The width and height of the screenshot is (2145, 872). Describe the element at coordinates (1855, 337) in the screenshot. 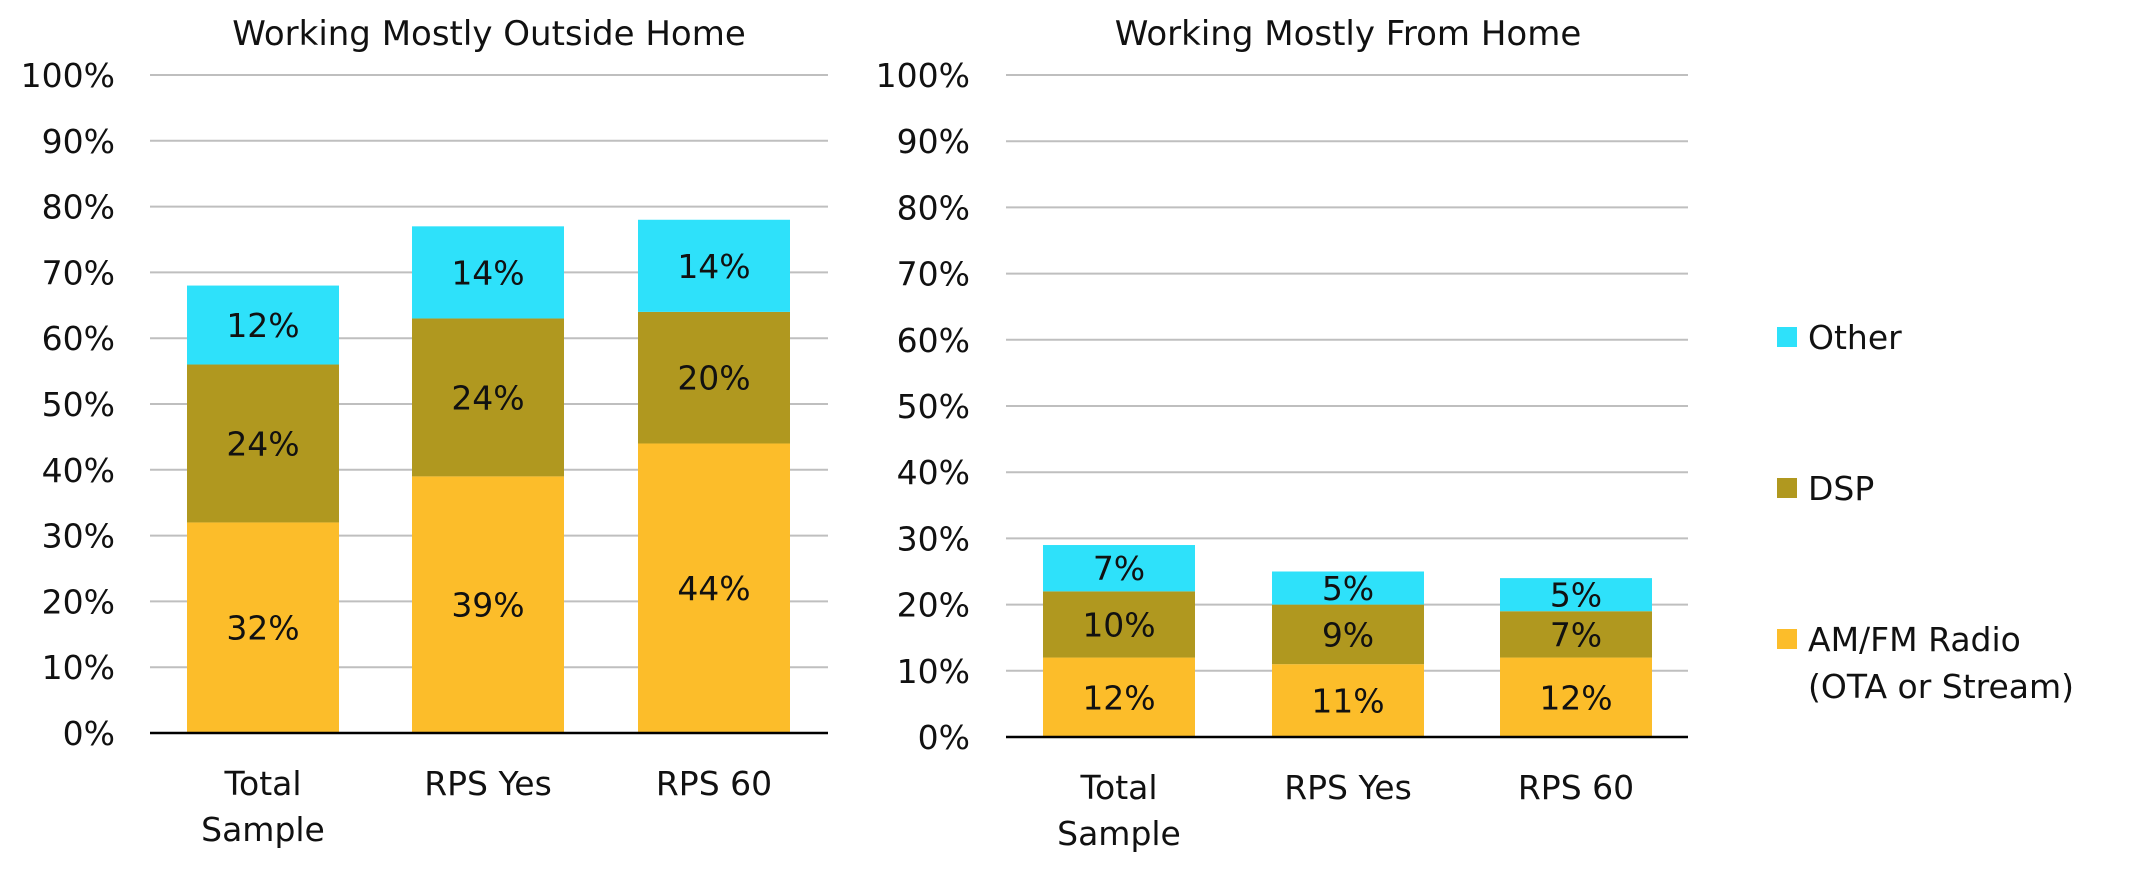

I see `legend-label: Other` at that location.